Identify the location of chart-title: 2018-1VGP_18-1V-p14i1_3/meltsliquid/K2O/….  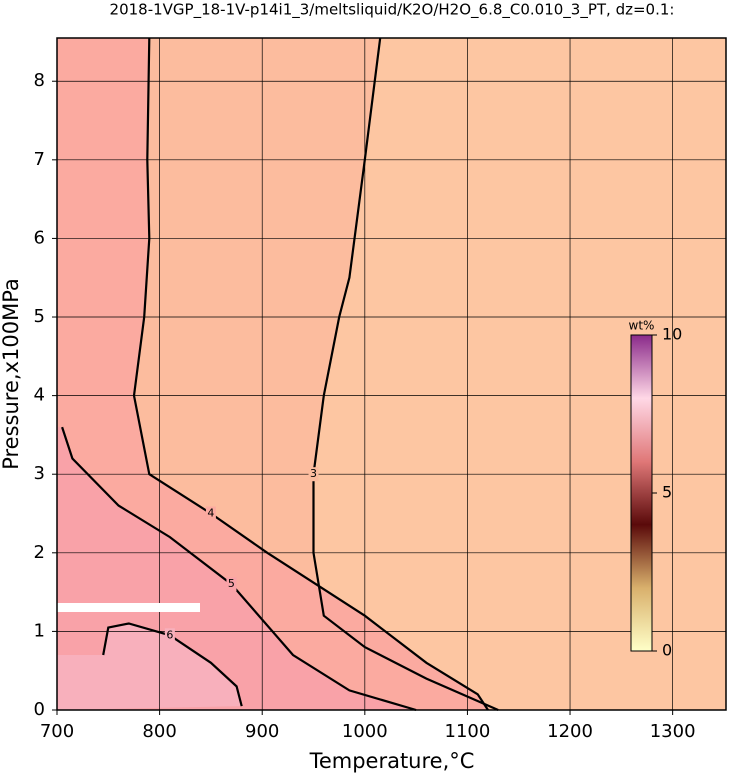
(392, 10).